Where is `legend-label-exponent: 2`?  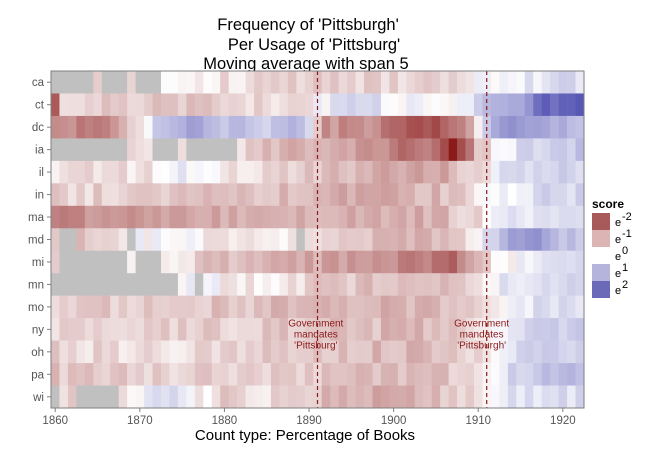
legend-label-exponent: 2 is located at coordinates (625, 285).